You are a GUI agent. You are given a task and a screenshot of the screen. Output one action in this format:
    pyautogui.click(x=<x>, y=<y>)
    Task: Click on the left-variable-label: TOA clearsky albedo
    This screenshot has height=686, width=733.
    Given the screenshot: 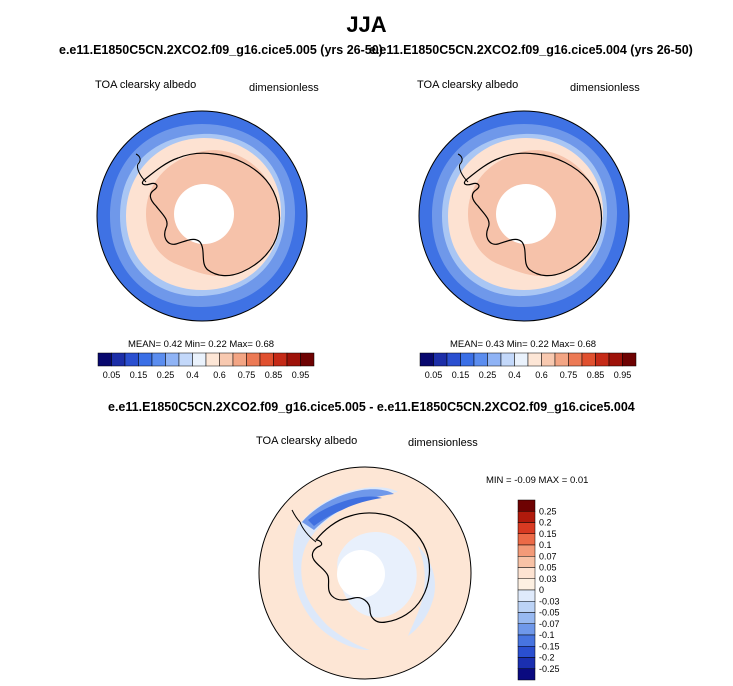 What is the action you would take?
    pyautogui.click(x=146, y=85)
    